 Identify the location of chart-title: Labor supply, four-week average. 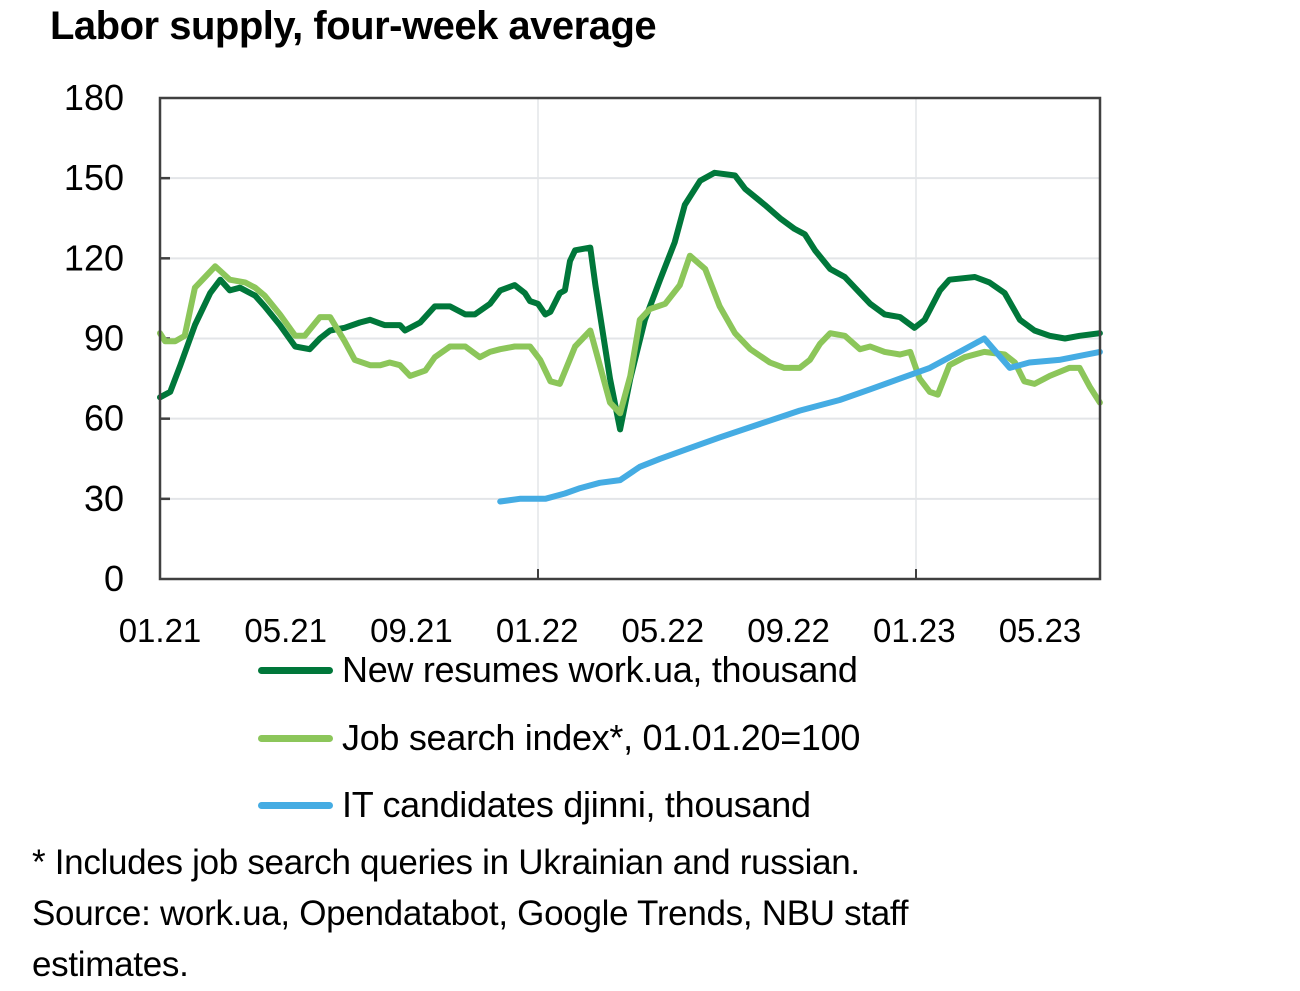
(353, 26).